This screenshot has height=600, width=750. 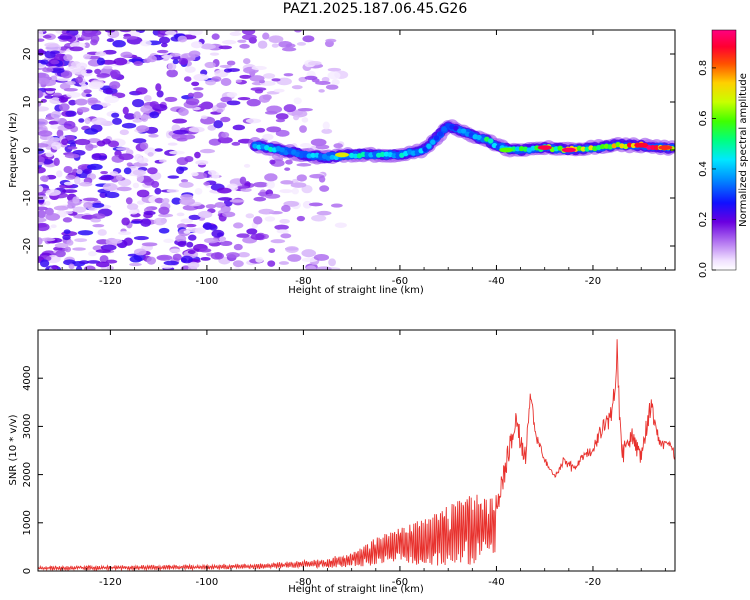 What do you see at coordinates (27, 150) in the screenshot?
I see `spectrogram-y-tick-label: 0` at bounding box center [27, 150].